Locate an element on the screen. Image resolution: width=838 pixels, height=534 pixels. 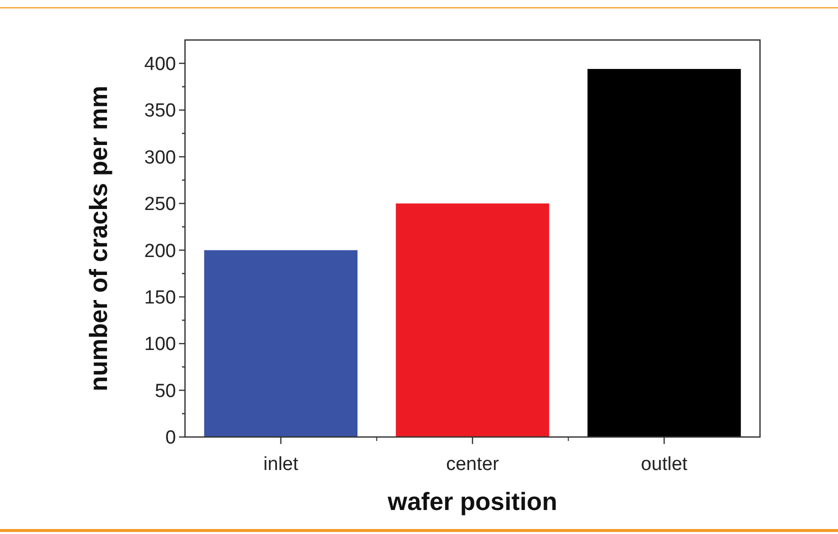
y-tick-label: 250 is located at coordinates (160, 205).